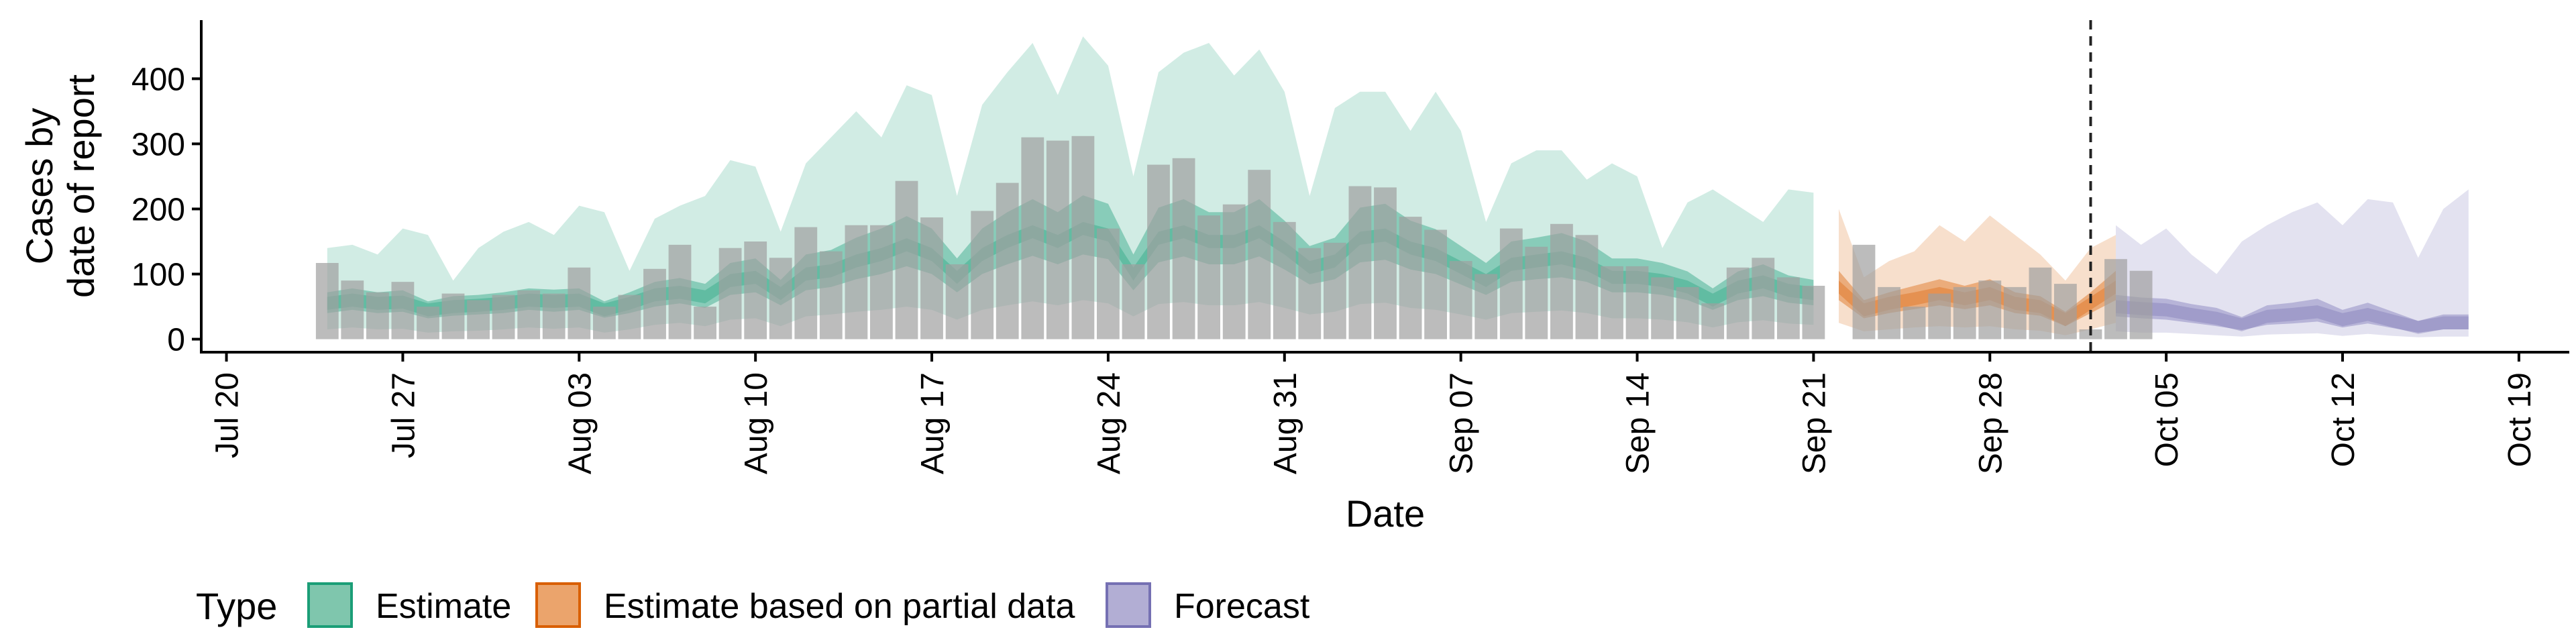 This screenshot has height=644, width=2576. I want to click on y-axis-label-line-2: date of report, so click(81, 186).